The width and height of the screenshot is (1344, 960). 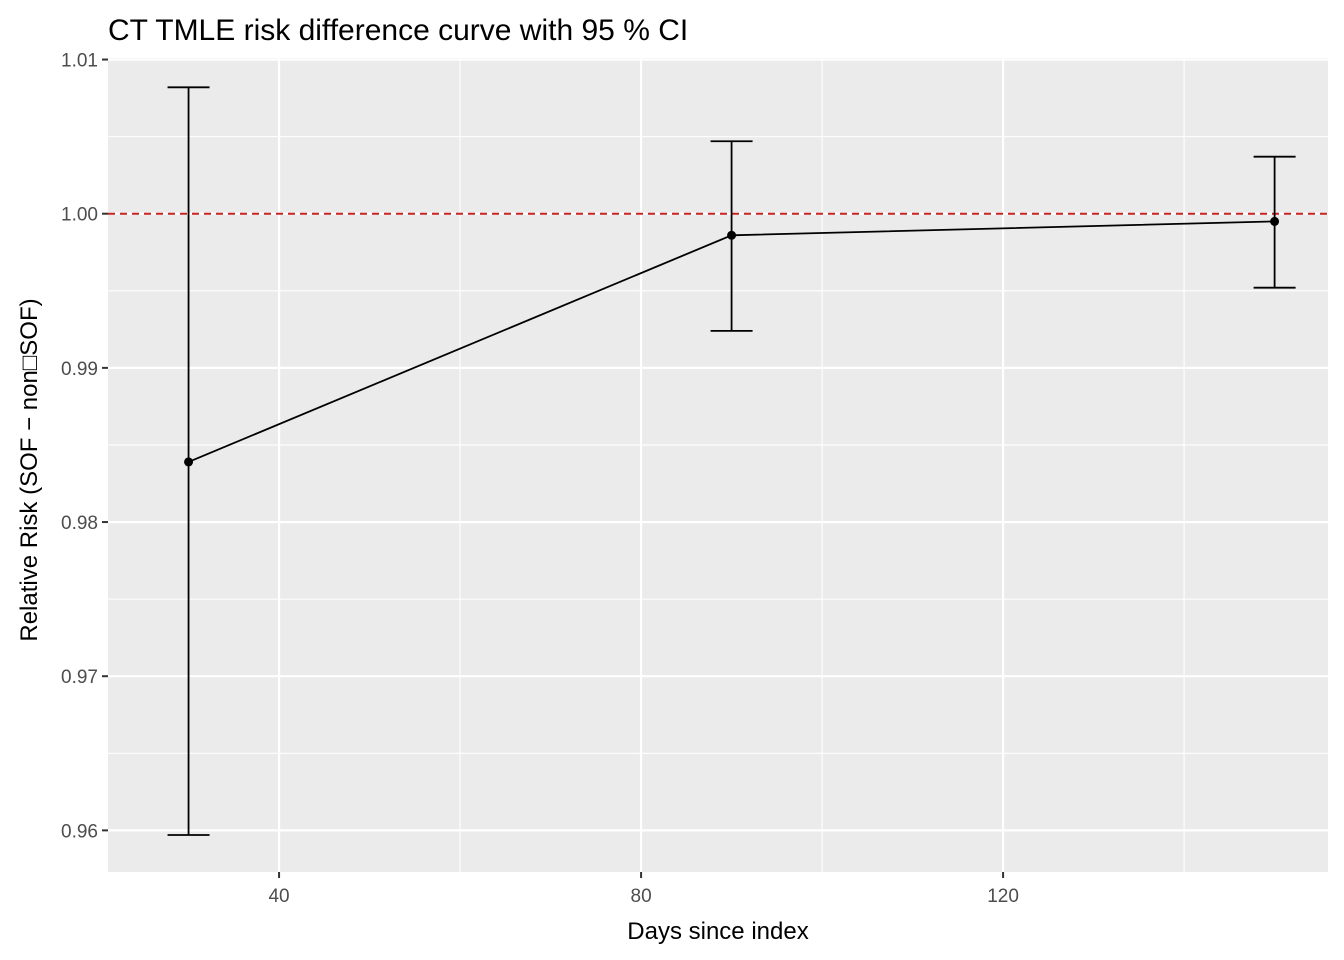 What do you see at coordinates (79, 677) in the screenshot?
I see `y-tick-label: 0.97` at bounding box center [79, 677].